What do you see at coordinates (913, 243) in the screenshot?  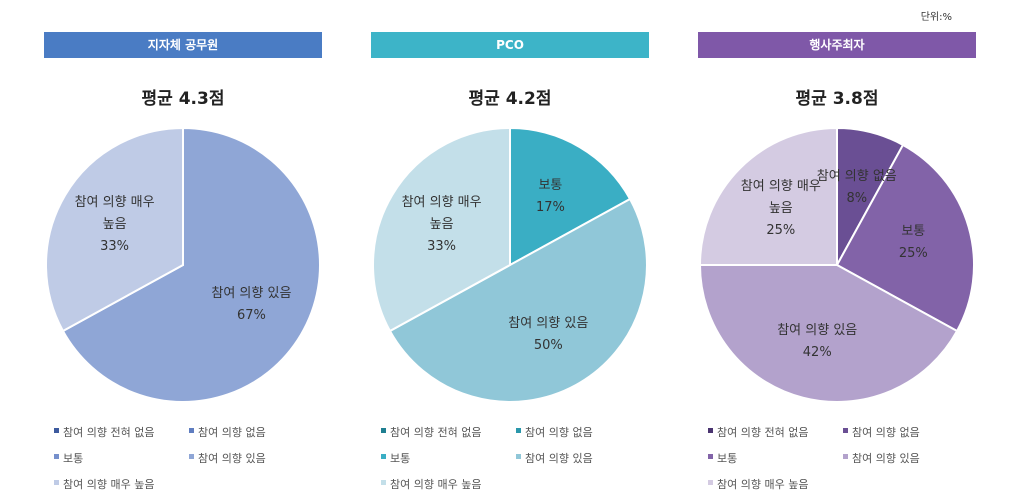 I see `slice-label: 보통 25%` at bounding box center [913, 243].